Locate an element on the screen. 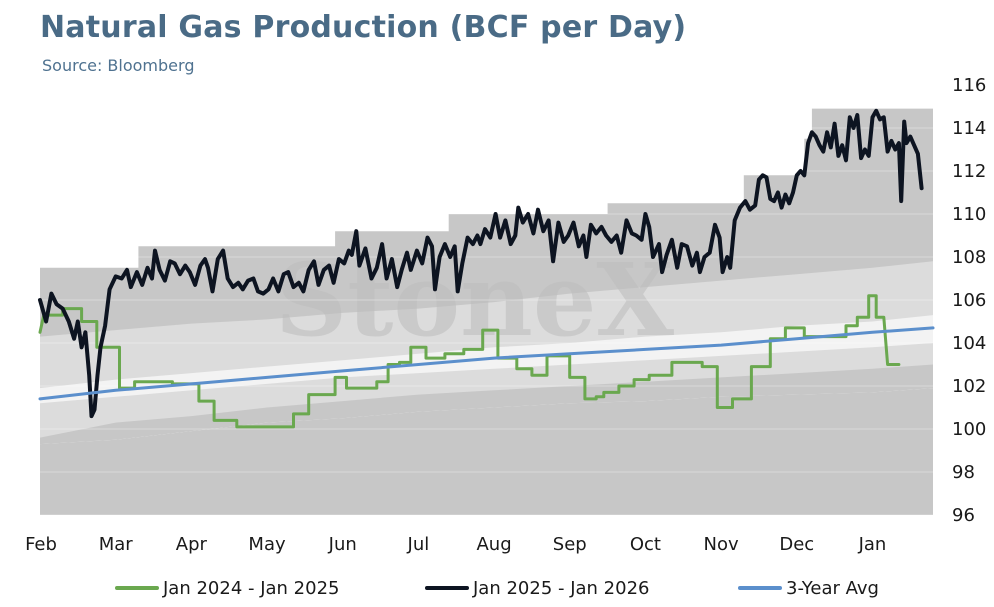 The height and width of the screenshot is (607, 994). x-tick-label: Nov is located at coordinates (721, 544).